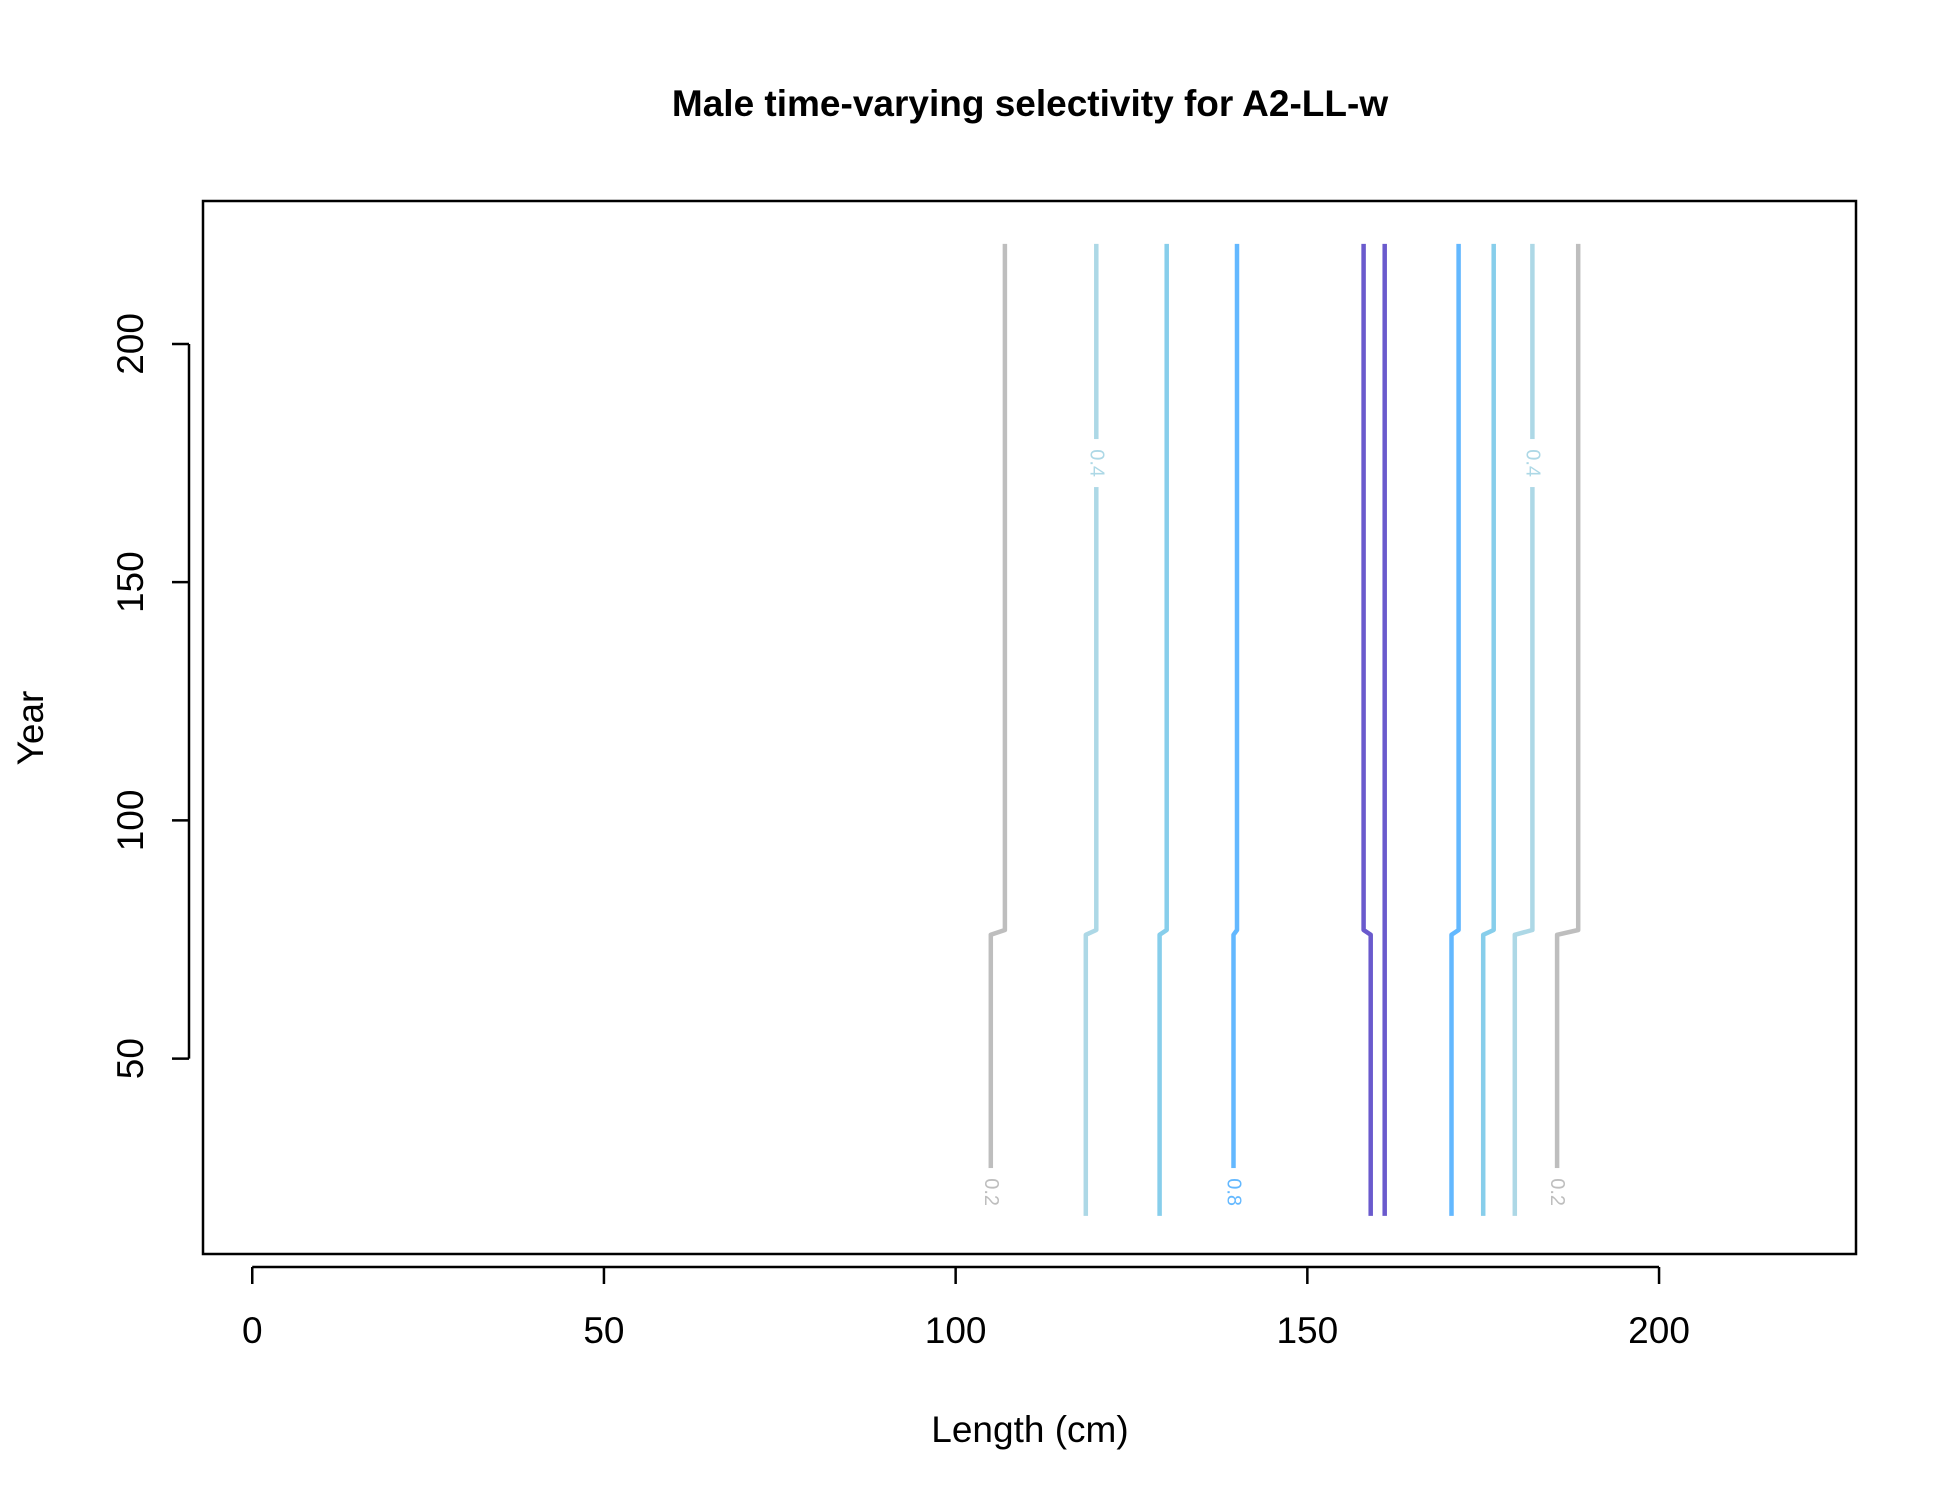  I want to click on x-tick-label: 150, so click(1307, 1330).